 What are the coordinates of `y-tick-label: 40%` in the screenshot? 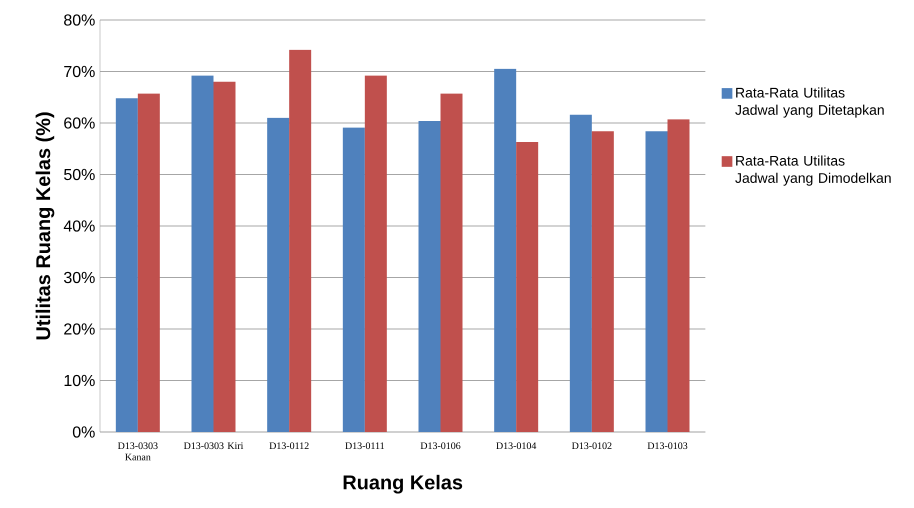 It's located at (79, 226).